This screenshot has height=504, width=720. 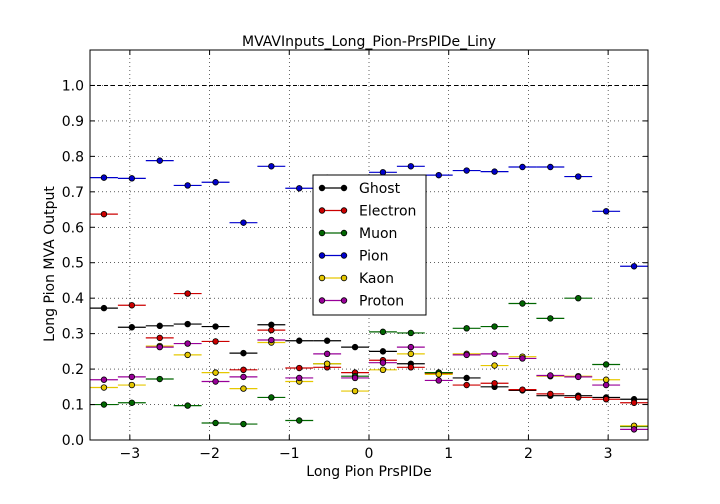 I want to click on y-tick-label: 0.2, so click(x=73, y=370).